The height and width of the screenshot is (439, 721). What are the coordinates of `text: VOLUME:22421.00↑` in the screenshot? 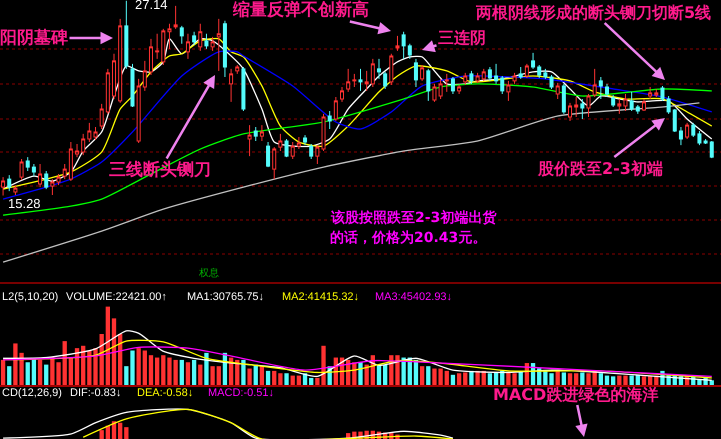 It's located at (116, 297).